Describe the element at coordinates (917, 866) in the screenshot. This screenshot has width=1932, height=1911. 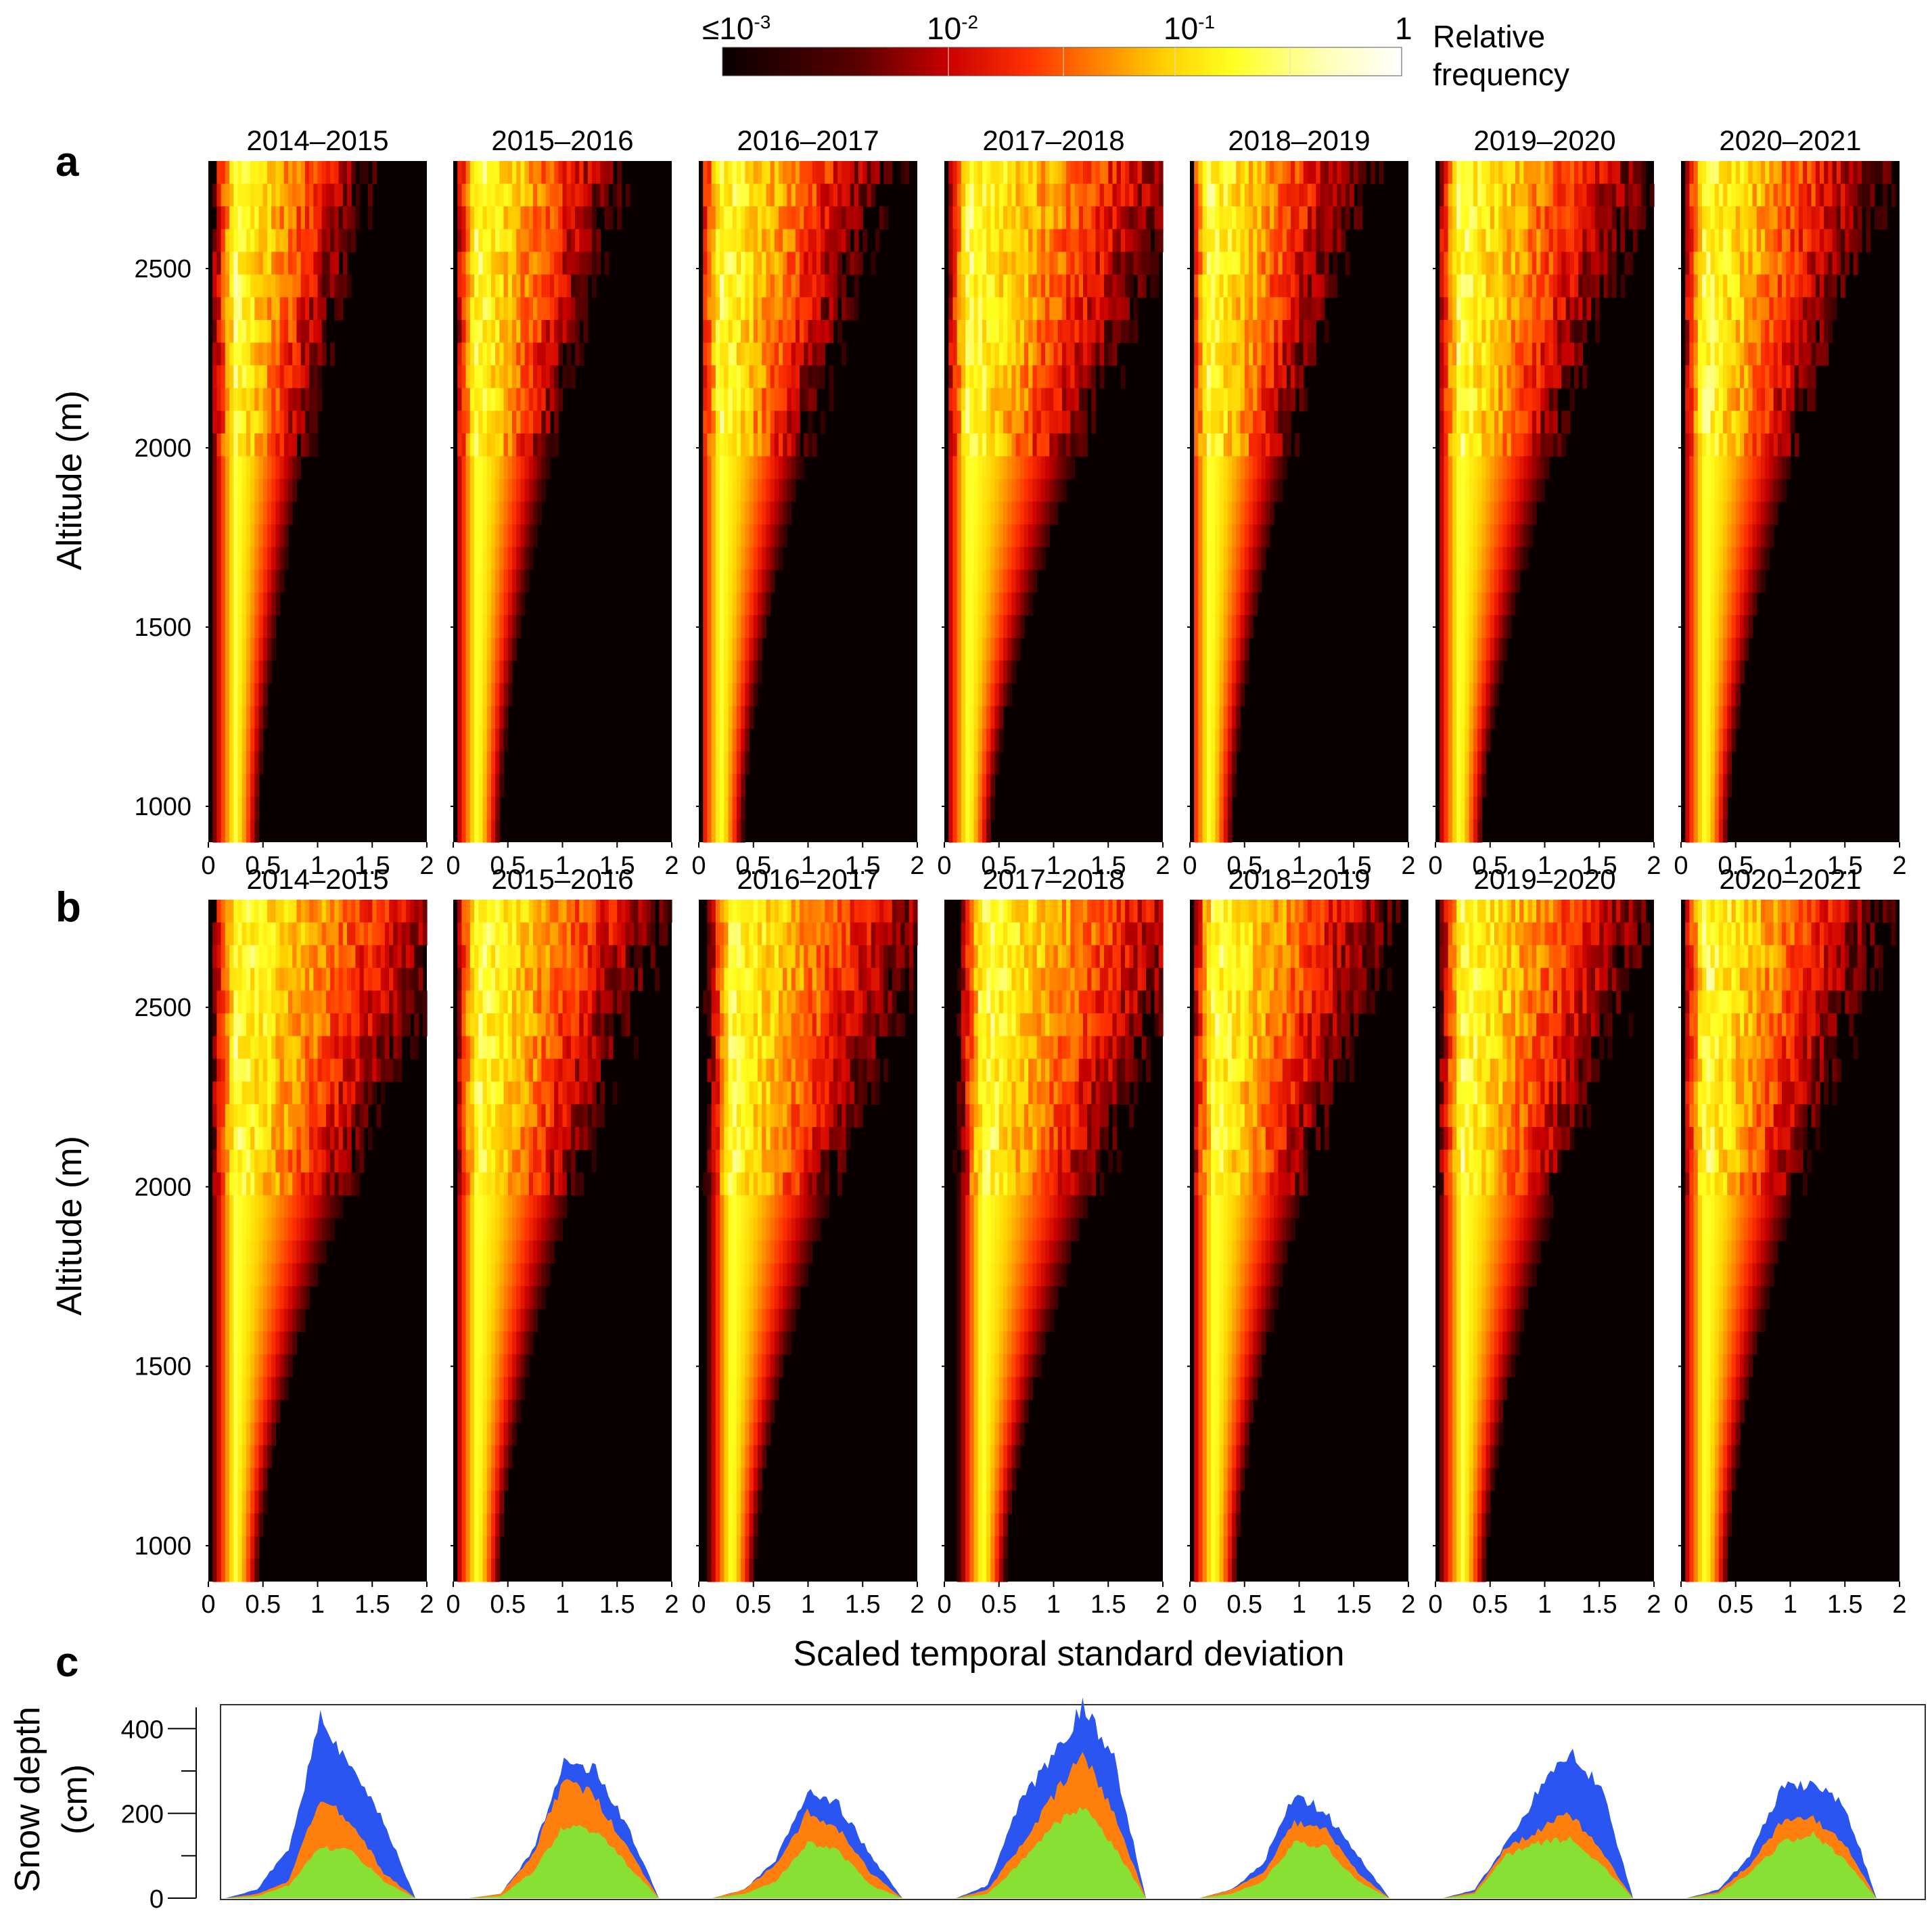
I see `x-tick-label: 2` at that location.